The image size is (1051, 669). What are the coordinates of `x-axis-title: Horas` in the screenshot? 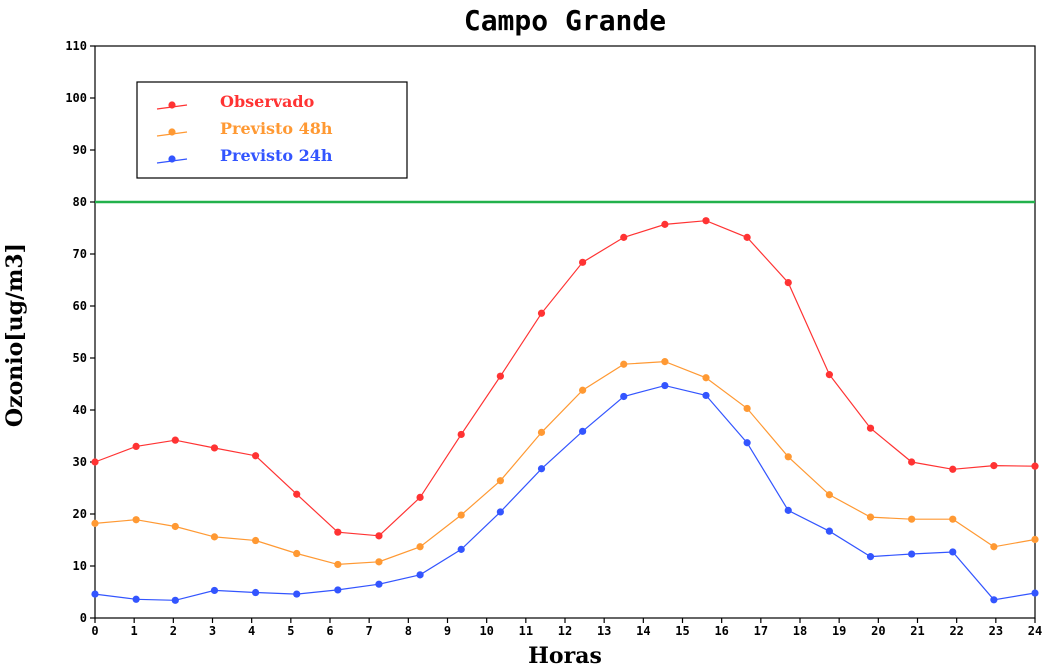 It's located at (565, 656).